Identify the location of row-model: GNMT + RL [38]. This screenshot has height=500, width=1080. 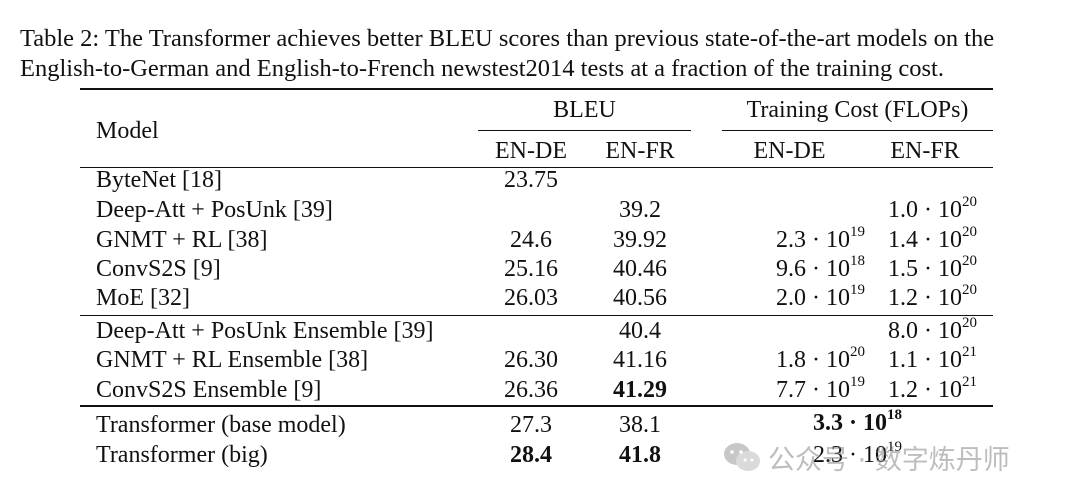
(182, 240).